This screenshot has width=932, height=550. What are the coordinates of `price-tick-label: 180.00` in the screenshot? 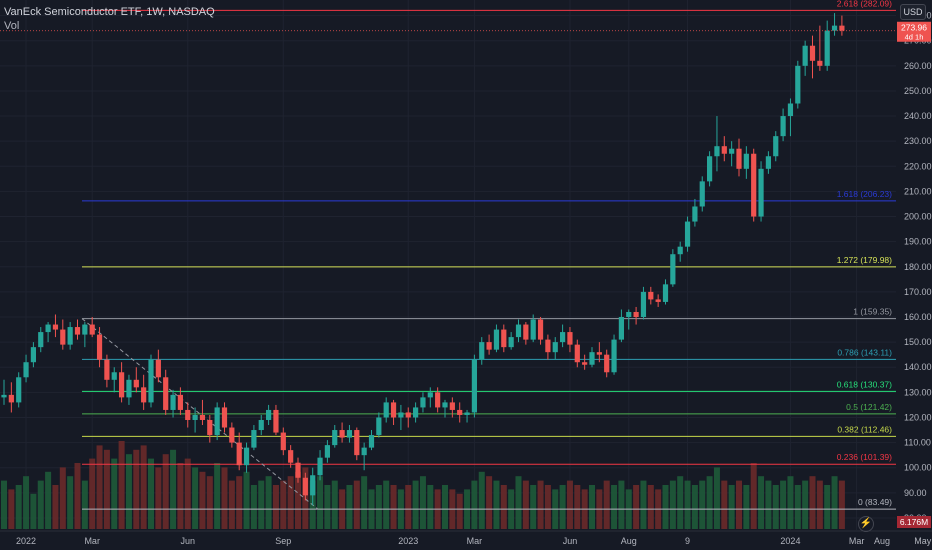 It's located at (918, 267).